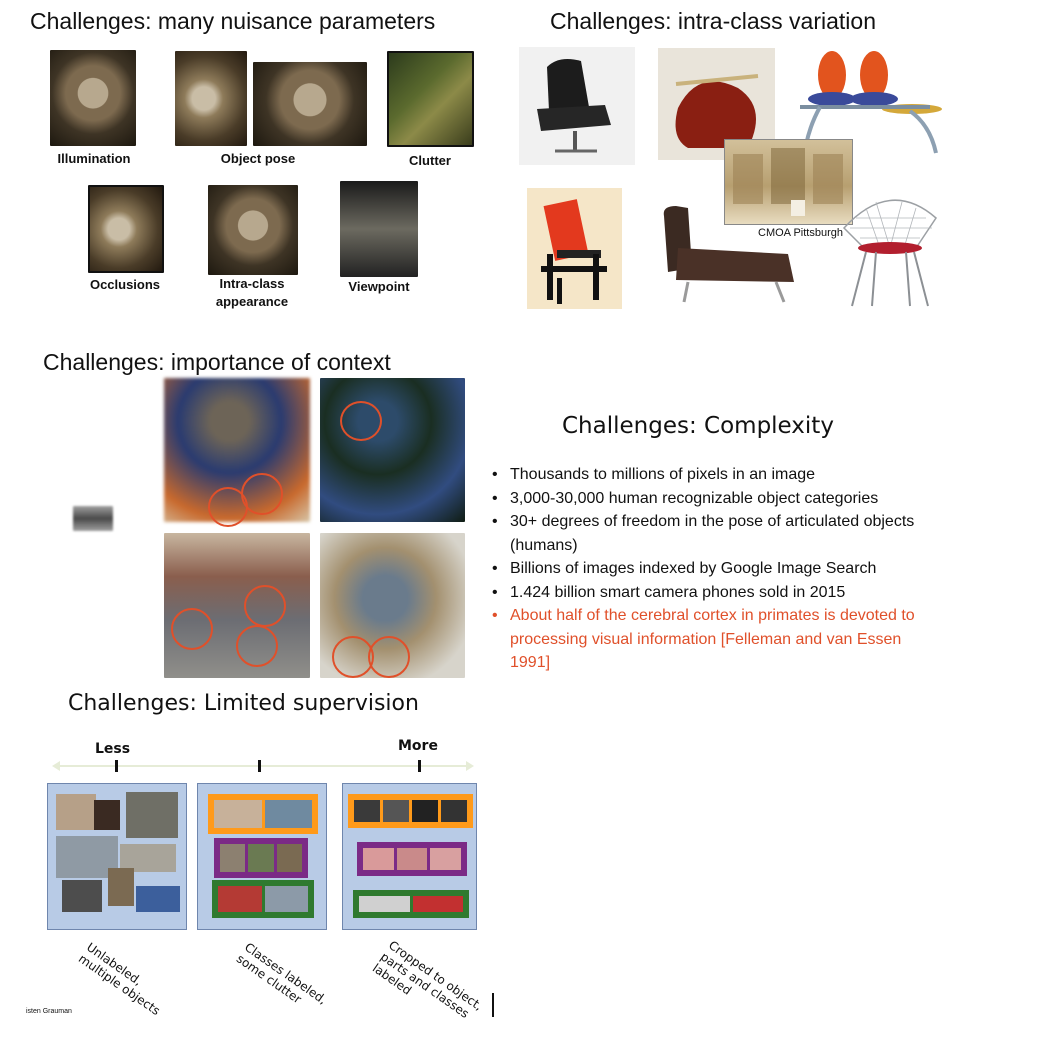  I want to click on text-cursor, so click(493, 1005).